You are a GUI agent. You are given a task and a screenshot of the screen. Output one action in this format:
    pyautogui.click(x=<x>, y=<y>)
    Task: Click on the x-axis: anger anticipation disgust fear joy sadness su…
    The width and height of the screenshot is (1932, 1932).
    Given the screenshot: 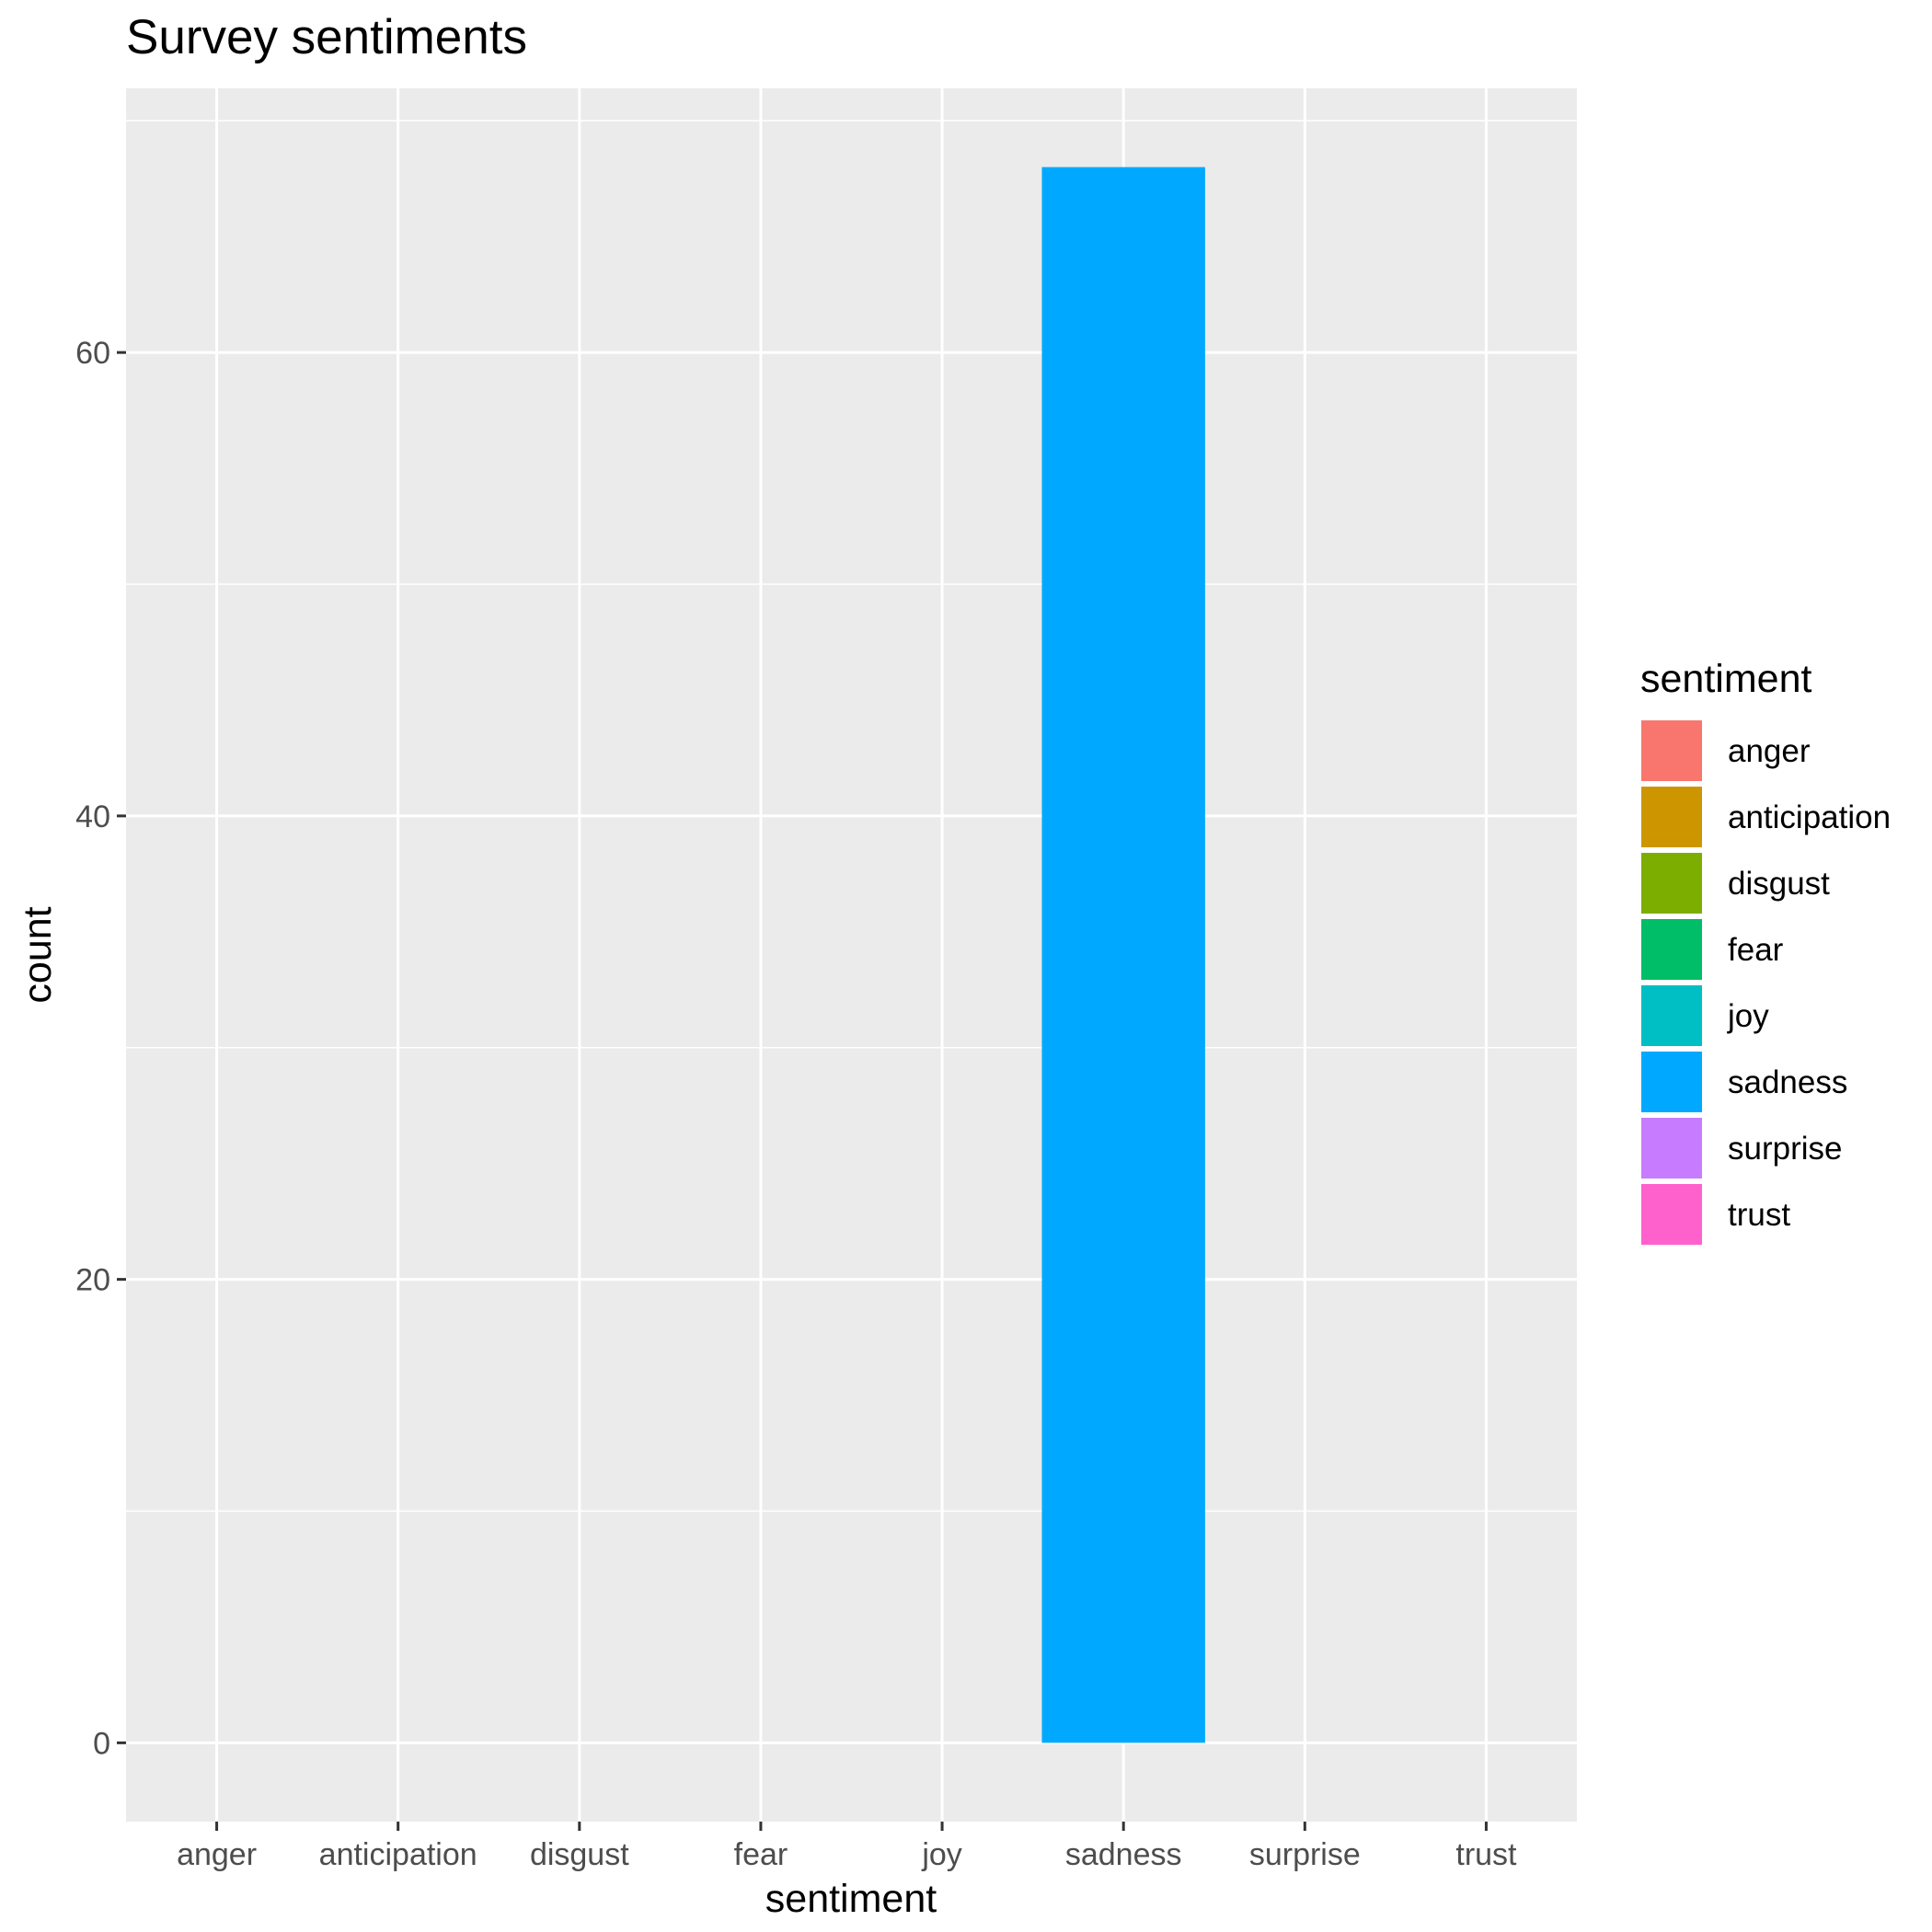 What is the action you would take?
    pyautogui.click(x=847, y=1847)
    